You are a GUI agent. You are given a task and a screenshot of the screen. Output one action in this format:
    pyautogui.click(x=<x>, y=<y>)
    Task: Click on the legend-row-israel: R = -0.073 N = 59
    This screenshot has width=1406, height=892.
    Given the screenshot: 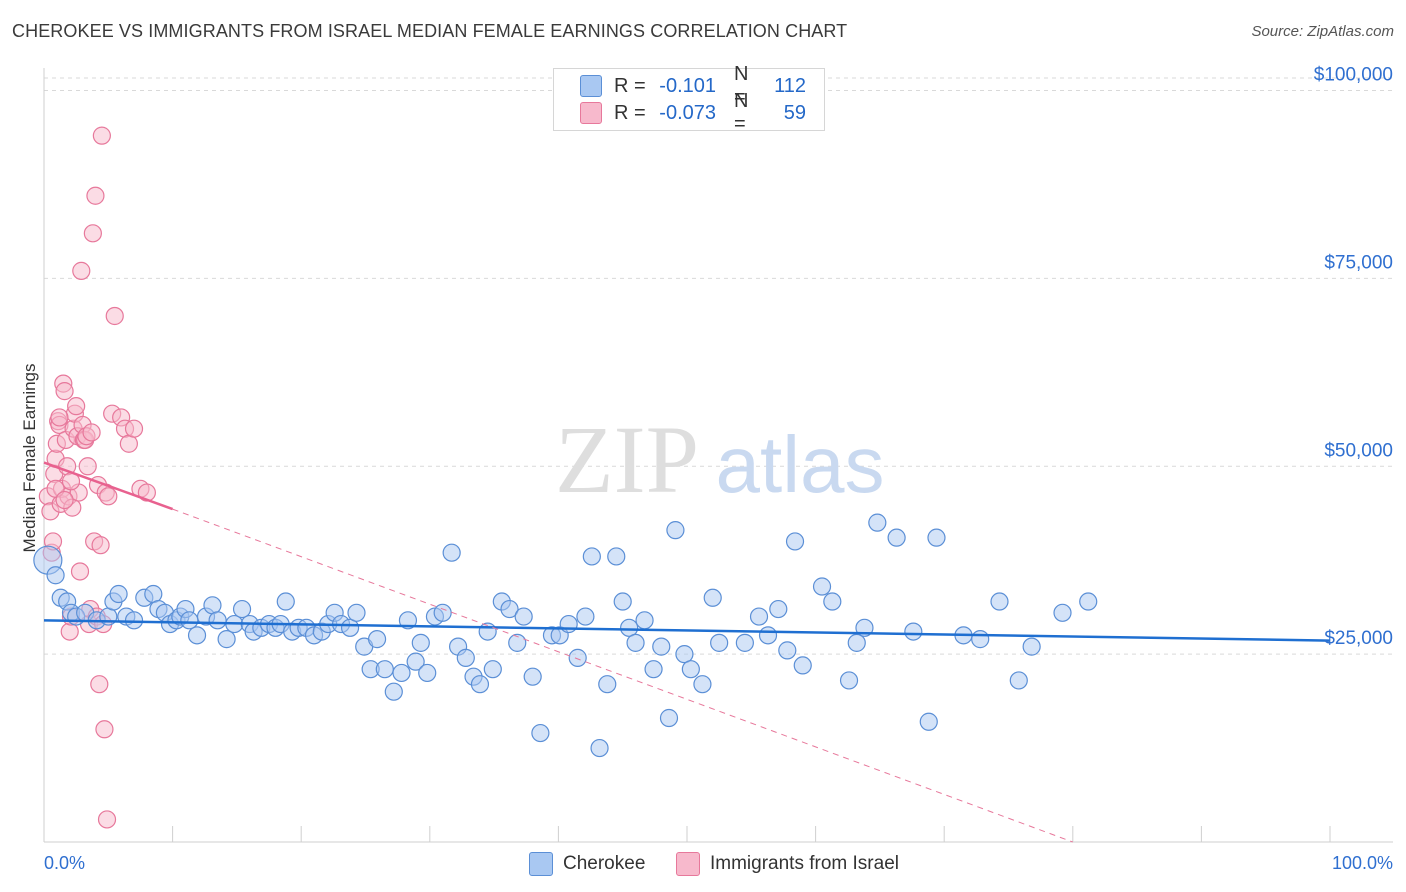 What is the action you would take?
    pyautogui.click(x=693, y=112)
    